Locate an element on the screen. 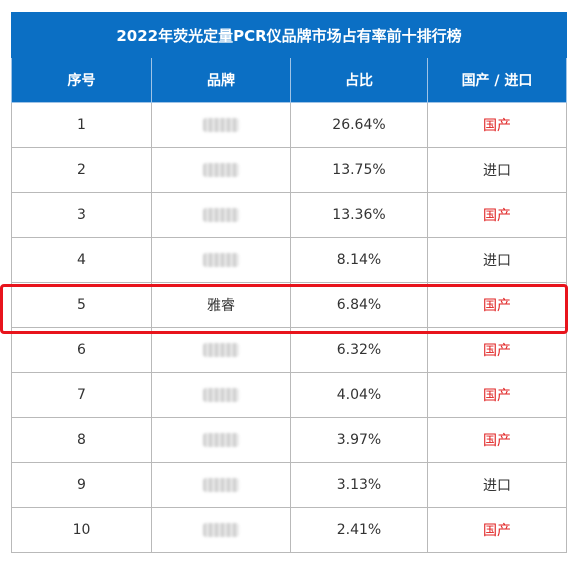  rank-cell: 7 is located at coordinates (81, 395).